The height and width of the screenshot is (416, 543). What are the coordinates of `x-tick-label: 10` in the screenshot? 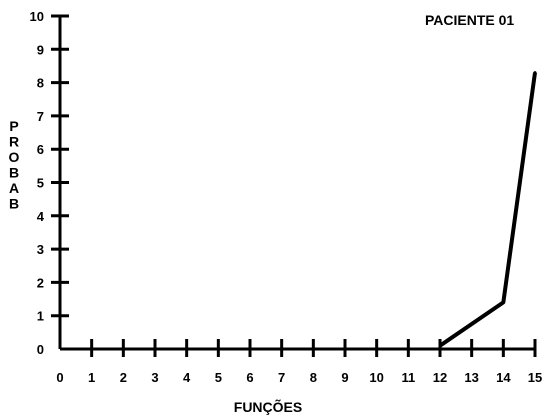 It's located at (376, 377).